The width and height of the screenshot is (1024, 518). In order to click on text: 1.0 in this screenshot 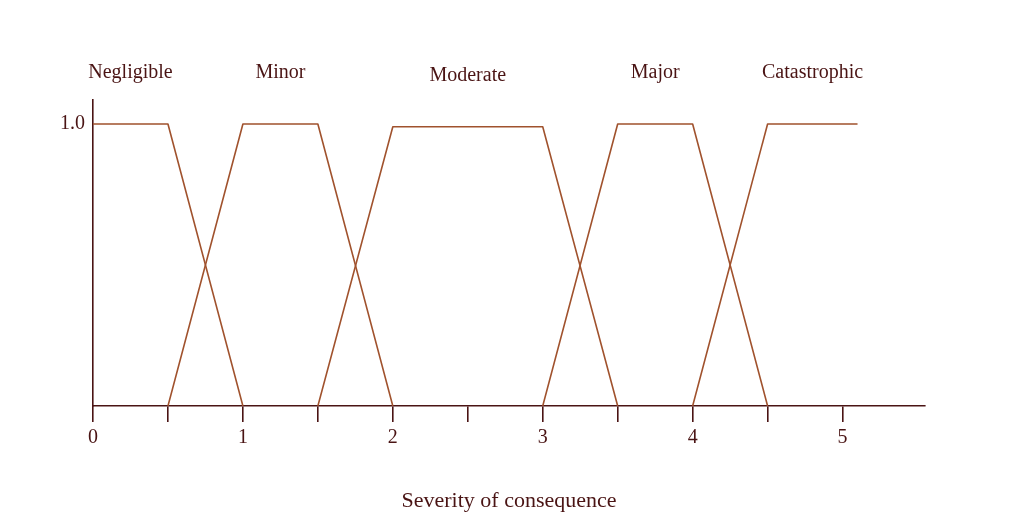, I will do `click(72, 122)`.